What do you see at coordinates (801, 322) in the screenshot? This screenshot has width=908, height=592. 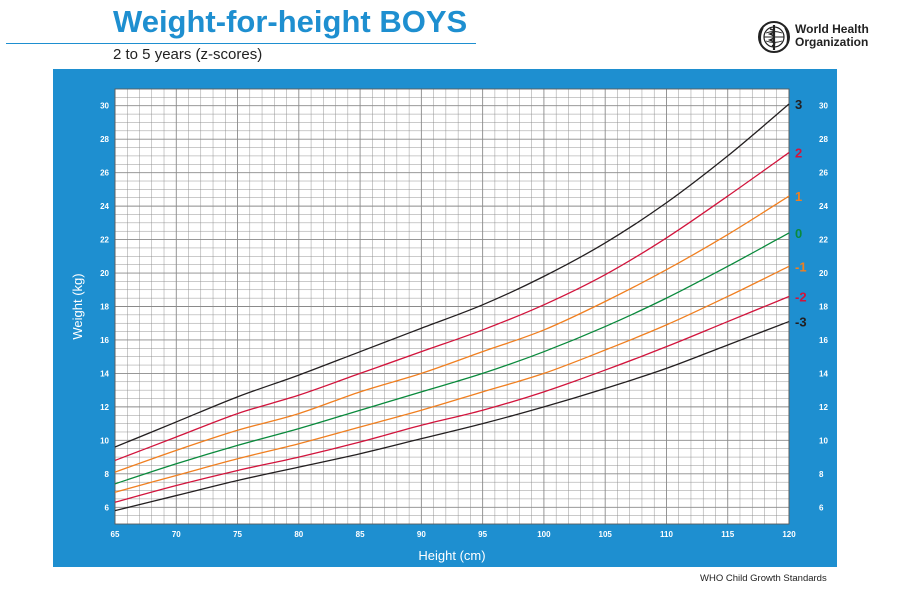 I see `series-label: -3` at bounding box center [801, 322].